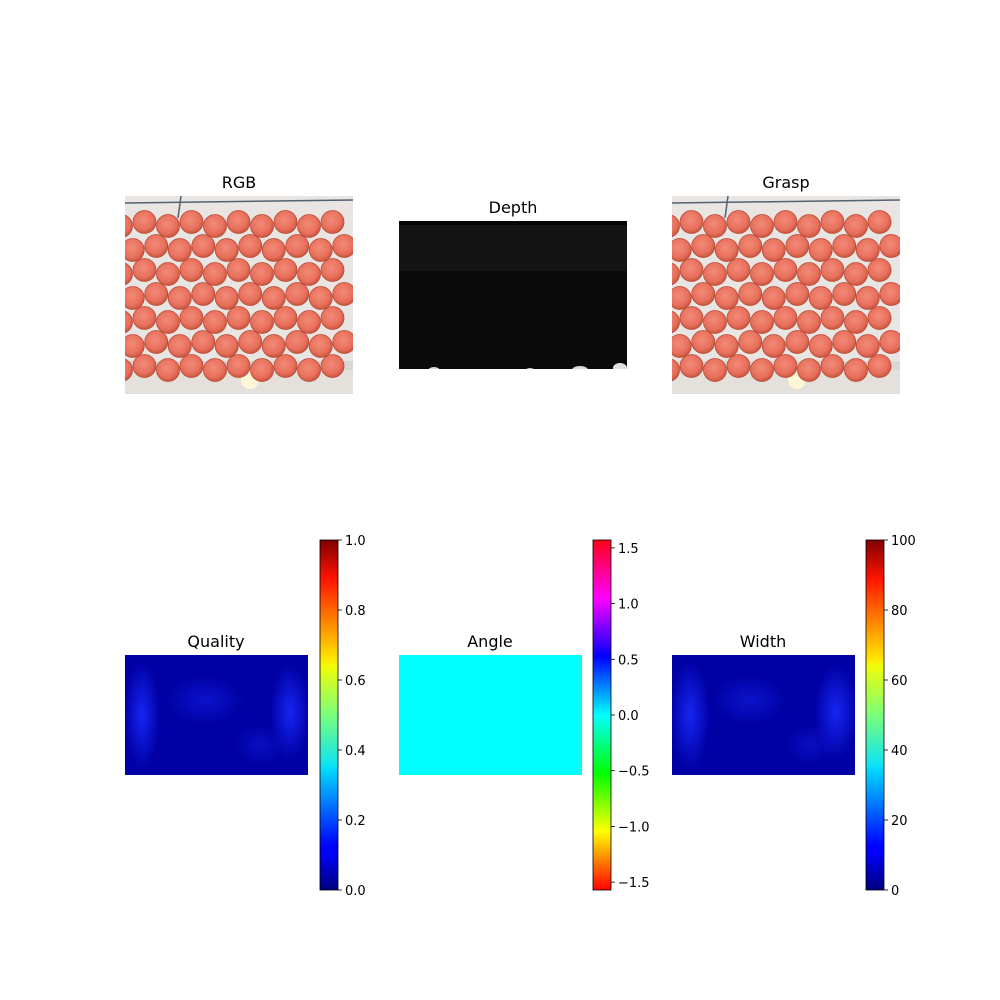 This screenshot has width=1000, height=1000. What do you see at coordinates (895, 891) in the screenshot?
I see `width-colorbar-tick-label: 0` at bounding box center [895, 891].